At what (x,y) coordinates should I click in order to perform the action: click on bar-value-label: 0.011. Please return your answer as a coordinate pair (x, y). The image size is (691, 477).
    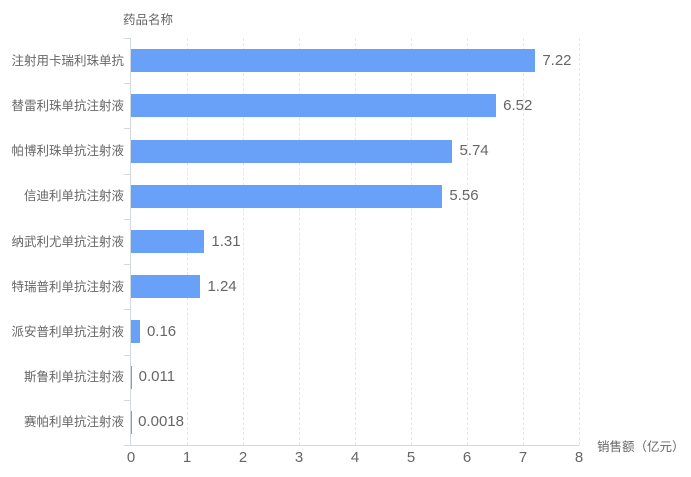
    Looking at the image, I should click on (157, 377).